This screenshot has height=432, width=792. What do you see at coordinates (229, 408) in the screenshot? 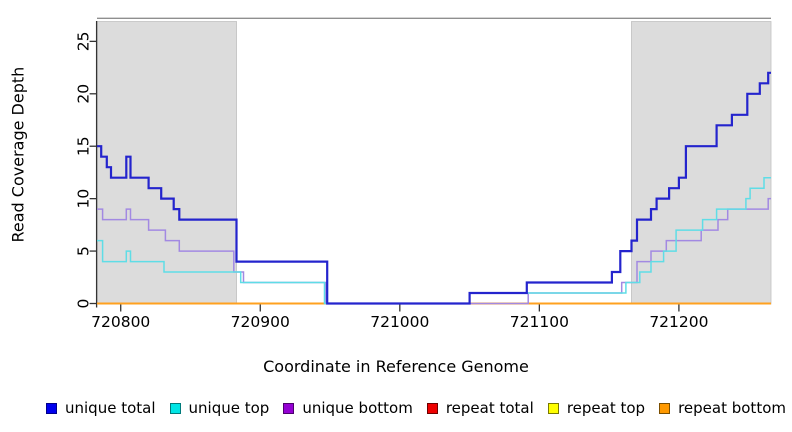
I see `legend-label: unique top` at bounding box center [229, 408].